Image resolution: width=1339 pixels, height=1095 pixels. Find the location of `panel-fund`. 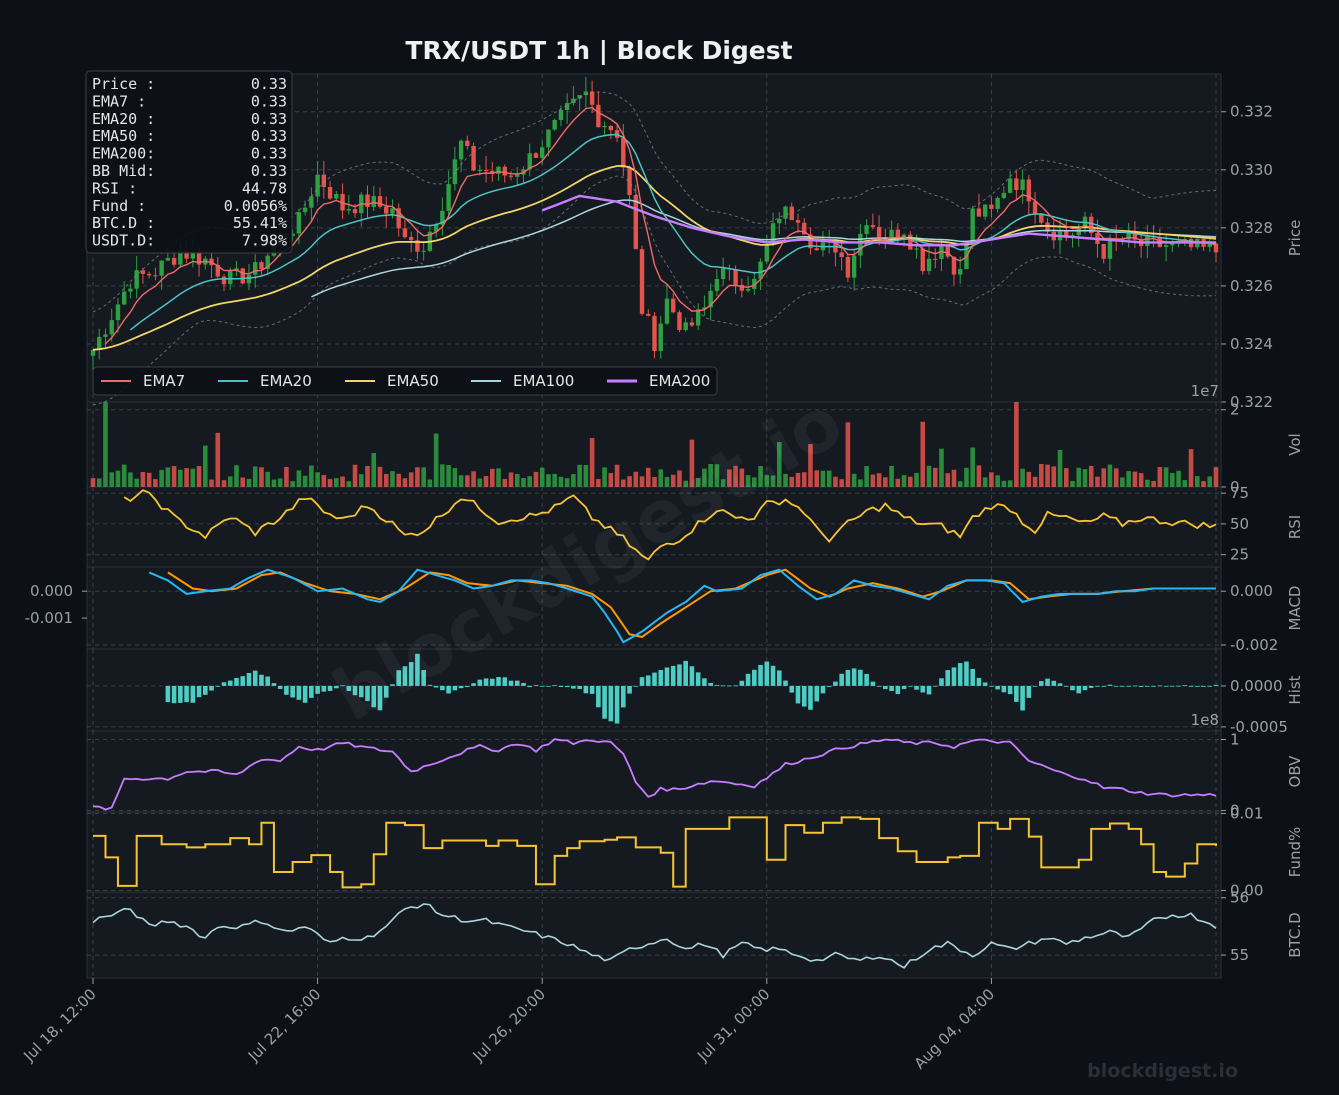

panel-fund is located at coordinates (654, 852).